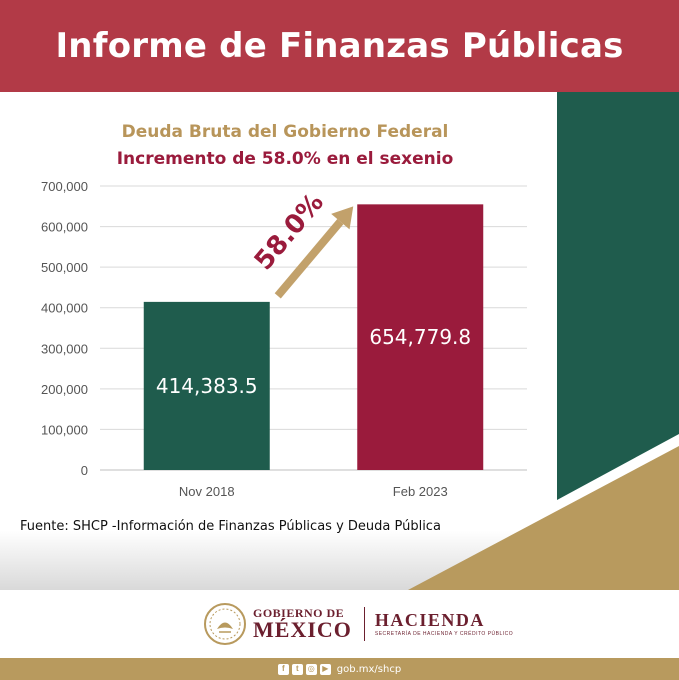 The width and height of the screenshot is (679, 680). What do you see at coordinates (420, 491) in the screenshot?
I see `x-tick-label: Feb 2023` at bounding box center [420, 491].